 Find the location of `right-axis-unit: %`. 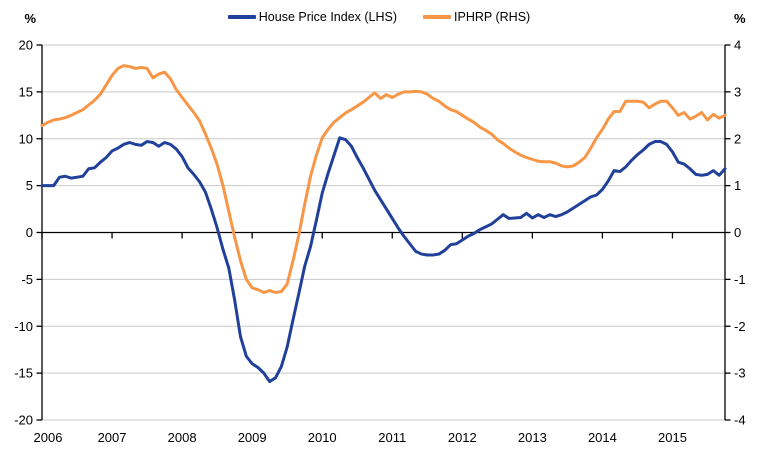

right-axis-unit: % is located at coordinates (740, 18).